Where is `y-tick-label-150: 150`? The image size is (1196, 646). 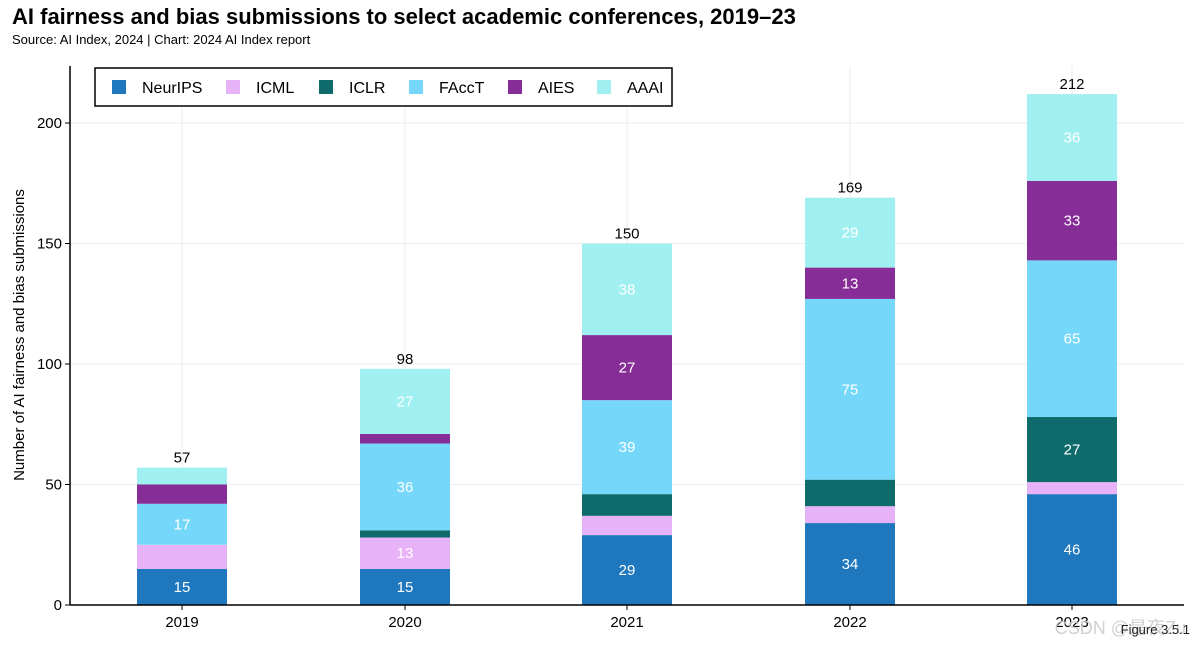 y-tick-label-150: 150 is located at coordinates (49, 244).